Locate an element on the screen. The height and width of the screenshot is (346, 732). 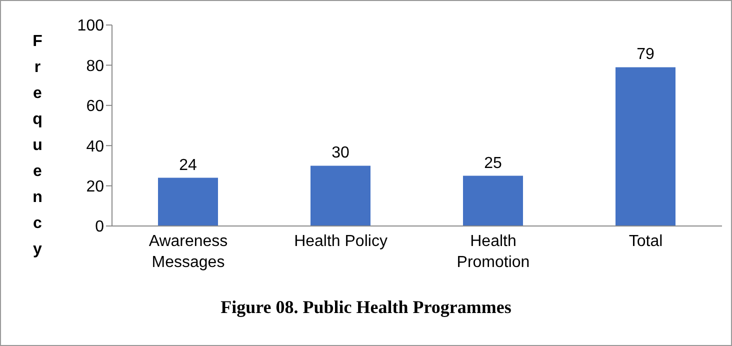
y-tick-label: 80 is located at coordinates (95, 66).